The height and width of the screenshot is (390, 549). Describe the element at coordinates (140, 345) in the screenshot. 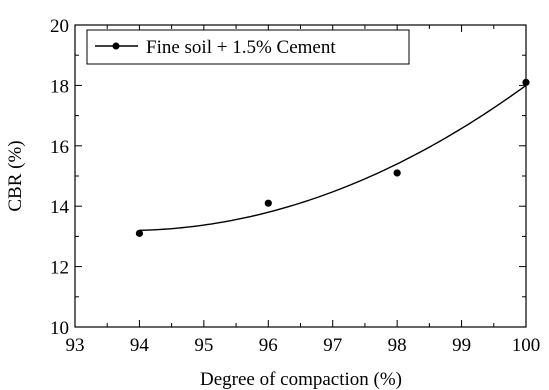

I see `x-tick-label: 94` at that location.